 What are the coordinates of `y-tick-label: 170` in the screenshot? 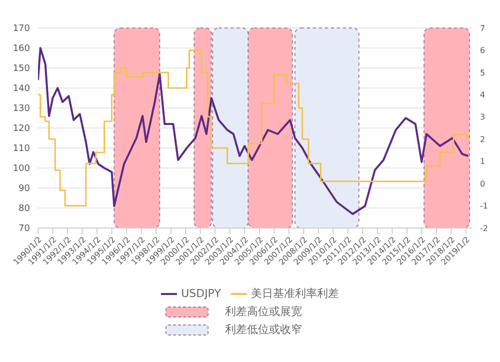 It's located at (21, 29).